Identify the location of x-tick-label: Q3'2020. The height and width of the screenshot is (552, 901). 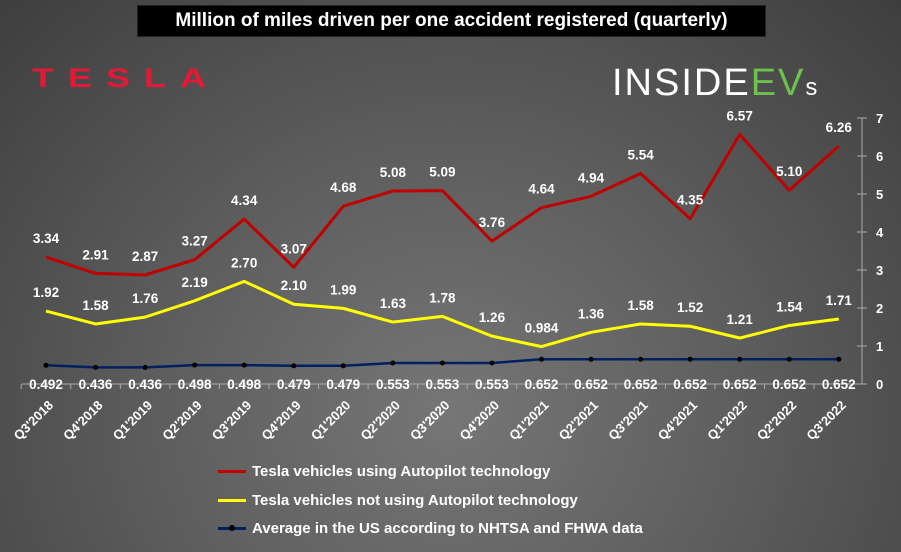
(430, 421).